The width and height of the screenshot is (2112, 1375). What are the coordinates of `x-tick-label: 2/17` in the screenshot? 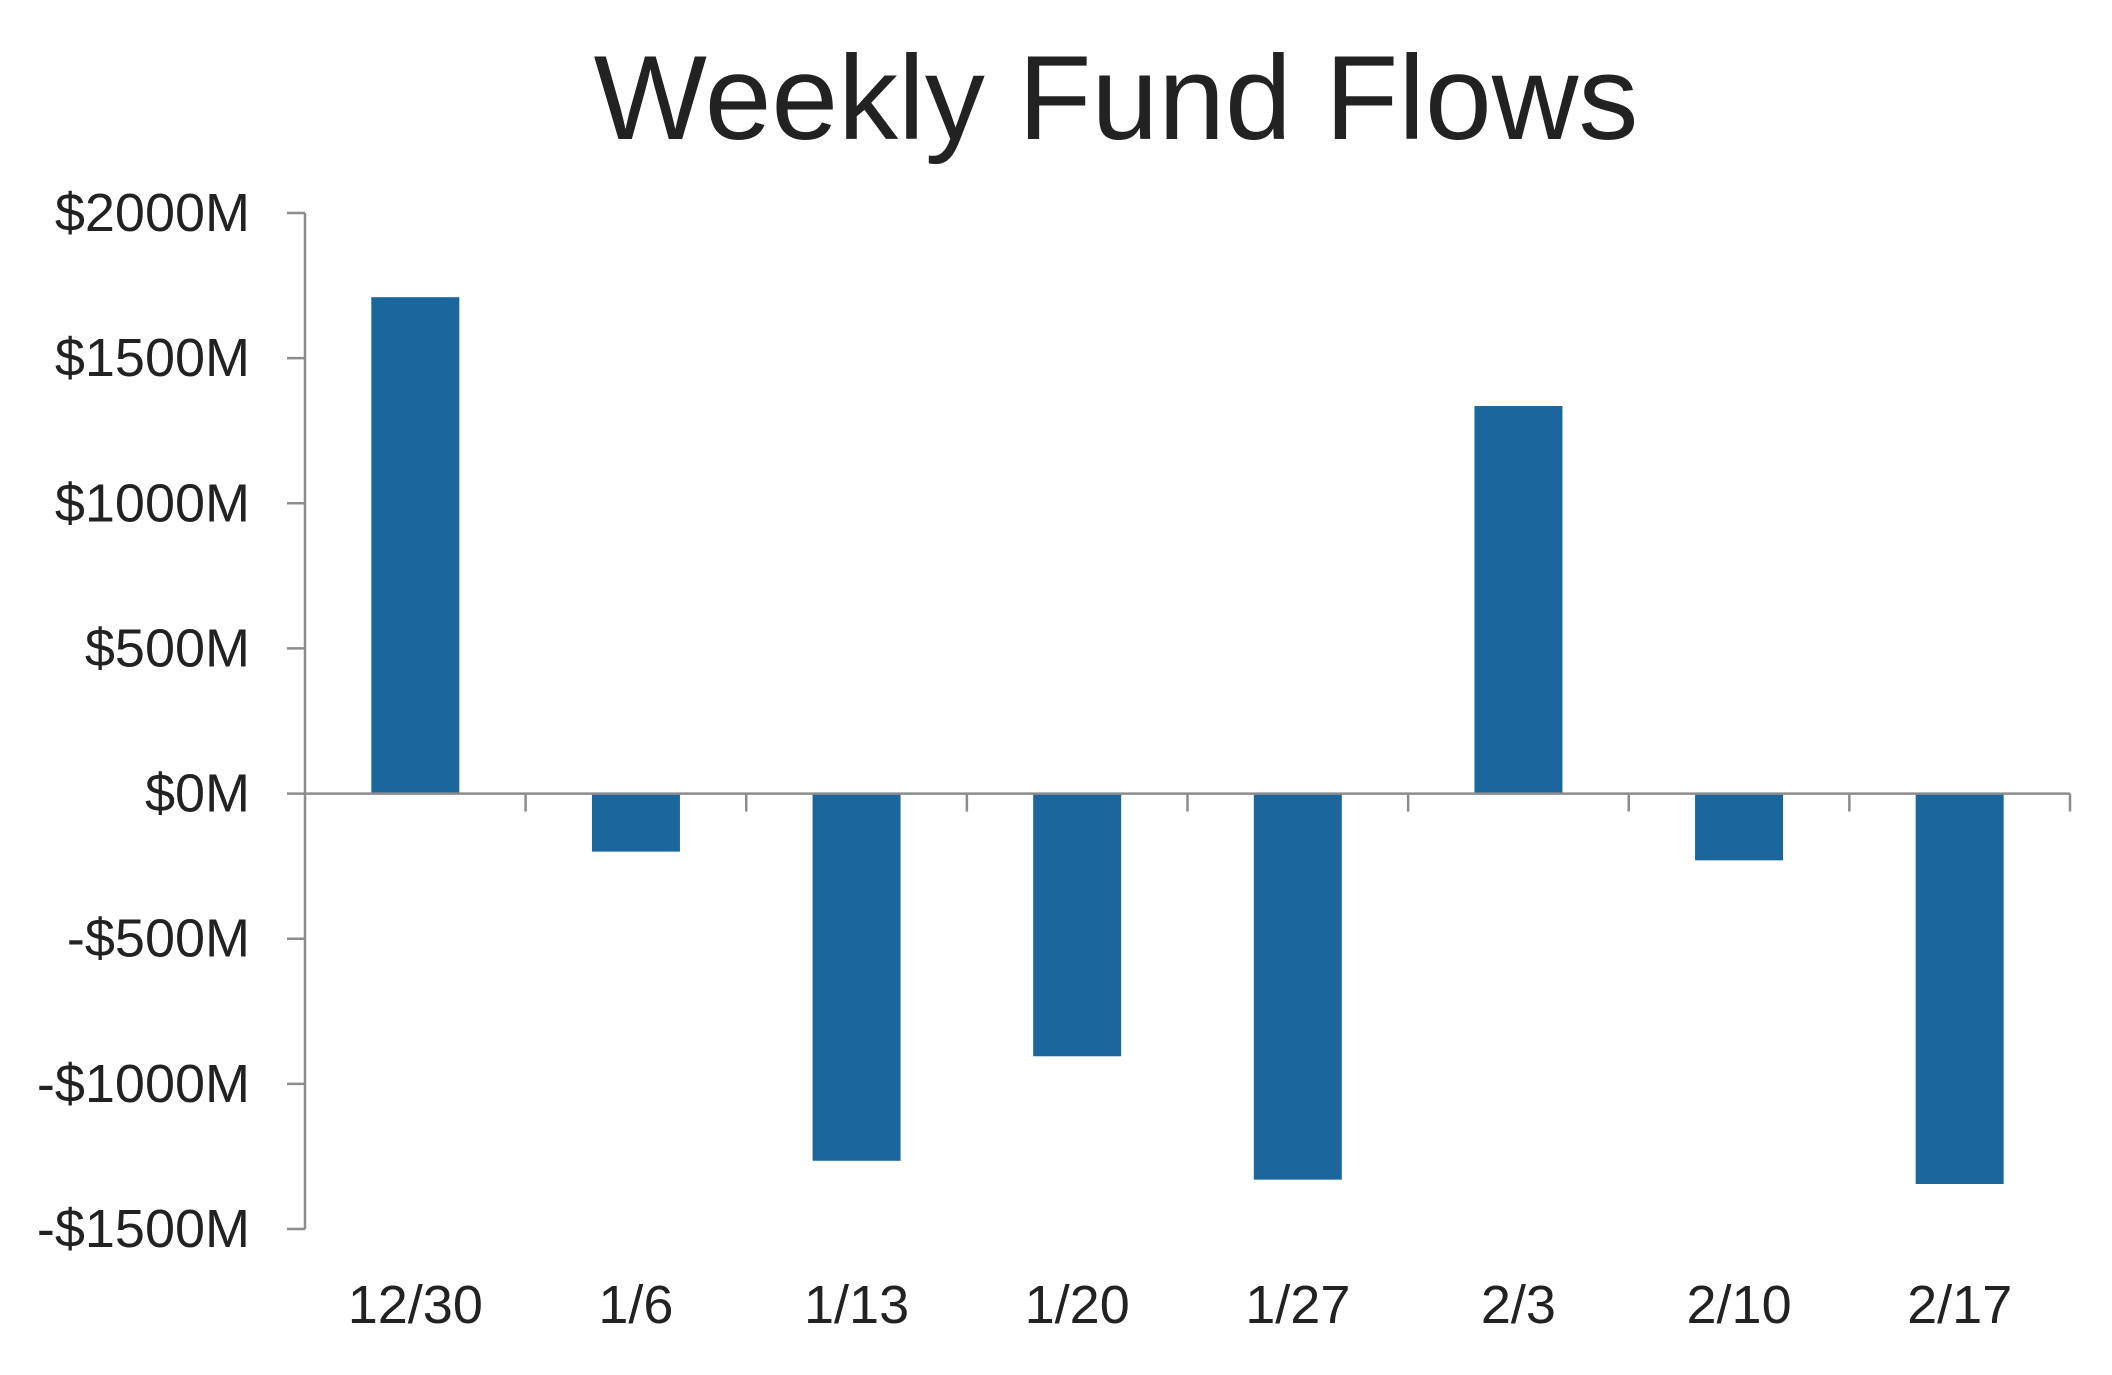 It's located at (1959, 1305).